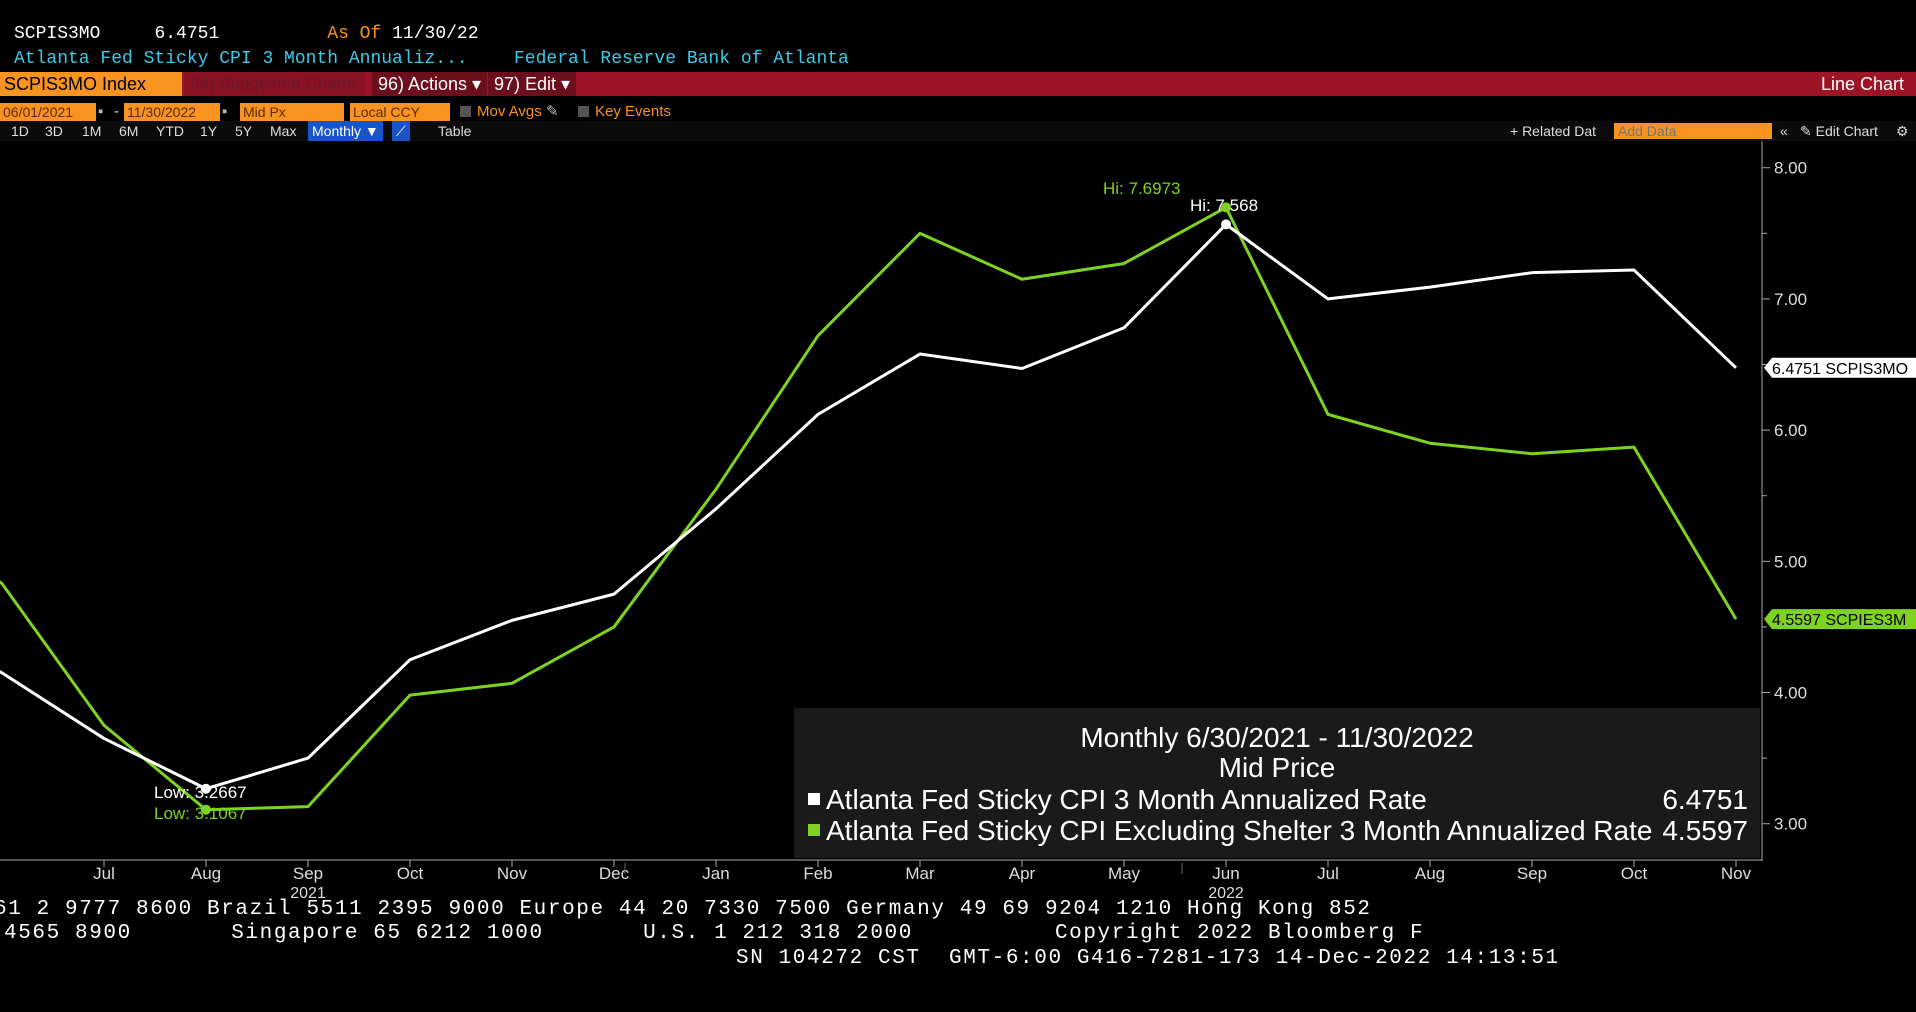 This screenshot has width=1916, height=1012. Describe the element at coordinates (1790, 168) in the screenshot. I see `y-tick-label: 8.00` at that location.